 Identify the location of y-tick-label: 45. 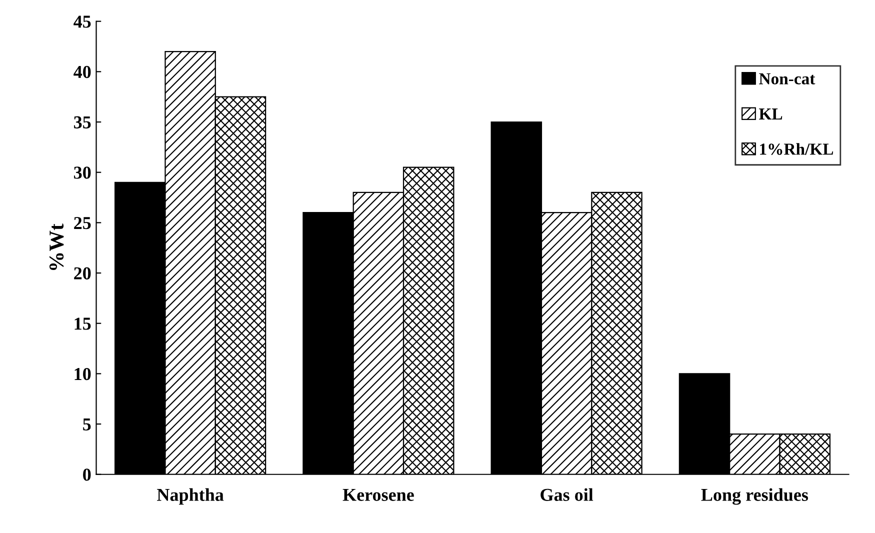
(82, 22).